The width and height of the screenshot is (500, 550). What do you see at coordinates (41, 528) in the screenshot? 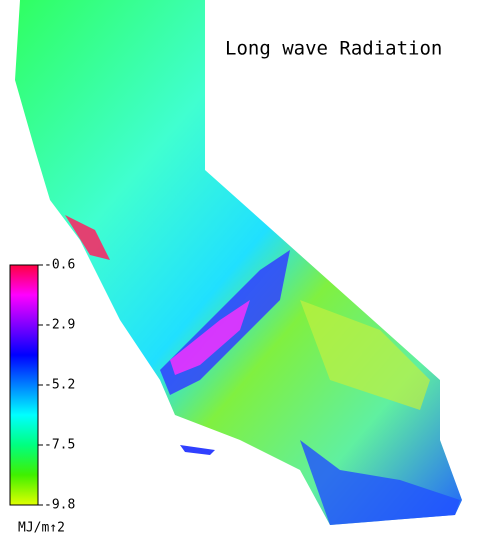
I see `colorbar-unit: MJ/m↑2` at bounding box center [41, 528].